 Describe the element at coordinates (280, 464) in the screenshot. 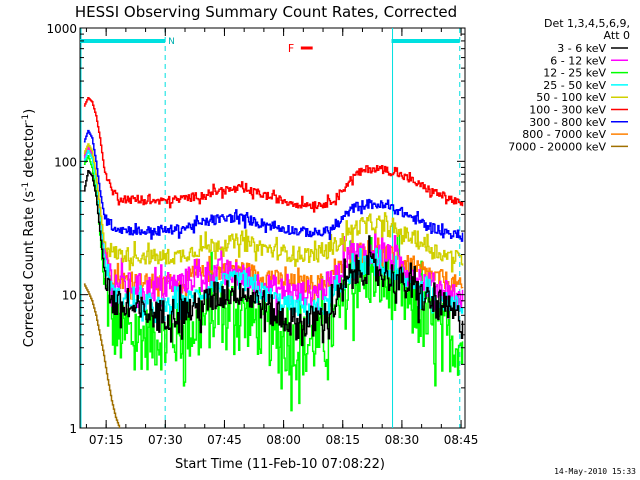

I see `x-axis-label: Start Time (11-Feb-10 07:08:22)` at that location.